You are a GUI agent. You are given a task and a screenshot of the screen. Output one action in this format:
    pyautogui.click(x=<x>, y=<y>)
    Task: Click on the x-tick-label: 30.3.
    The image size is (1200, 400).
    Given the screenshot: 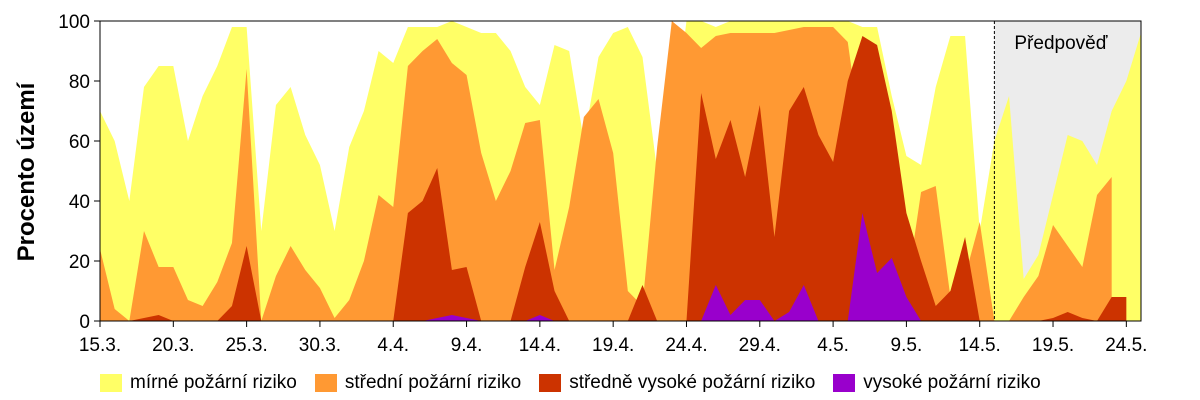 What is the action you would take?
    pyautogui.click(x=320, y=345)
    